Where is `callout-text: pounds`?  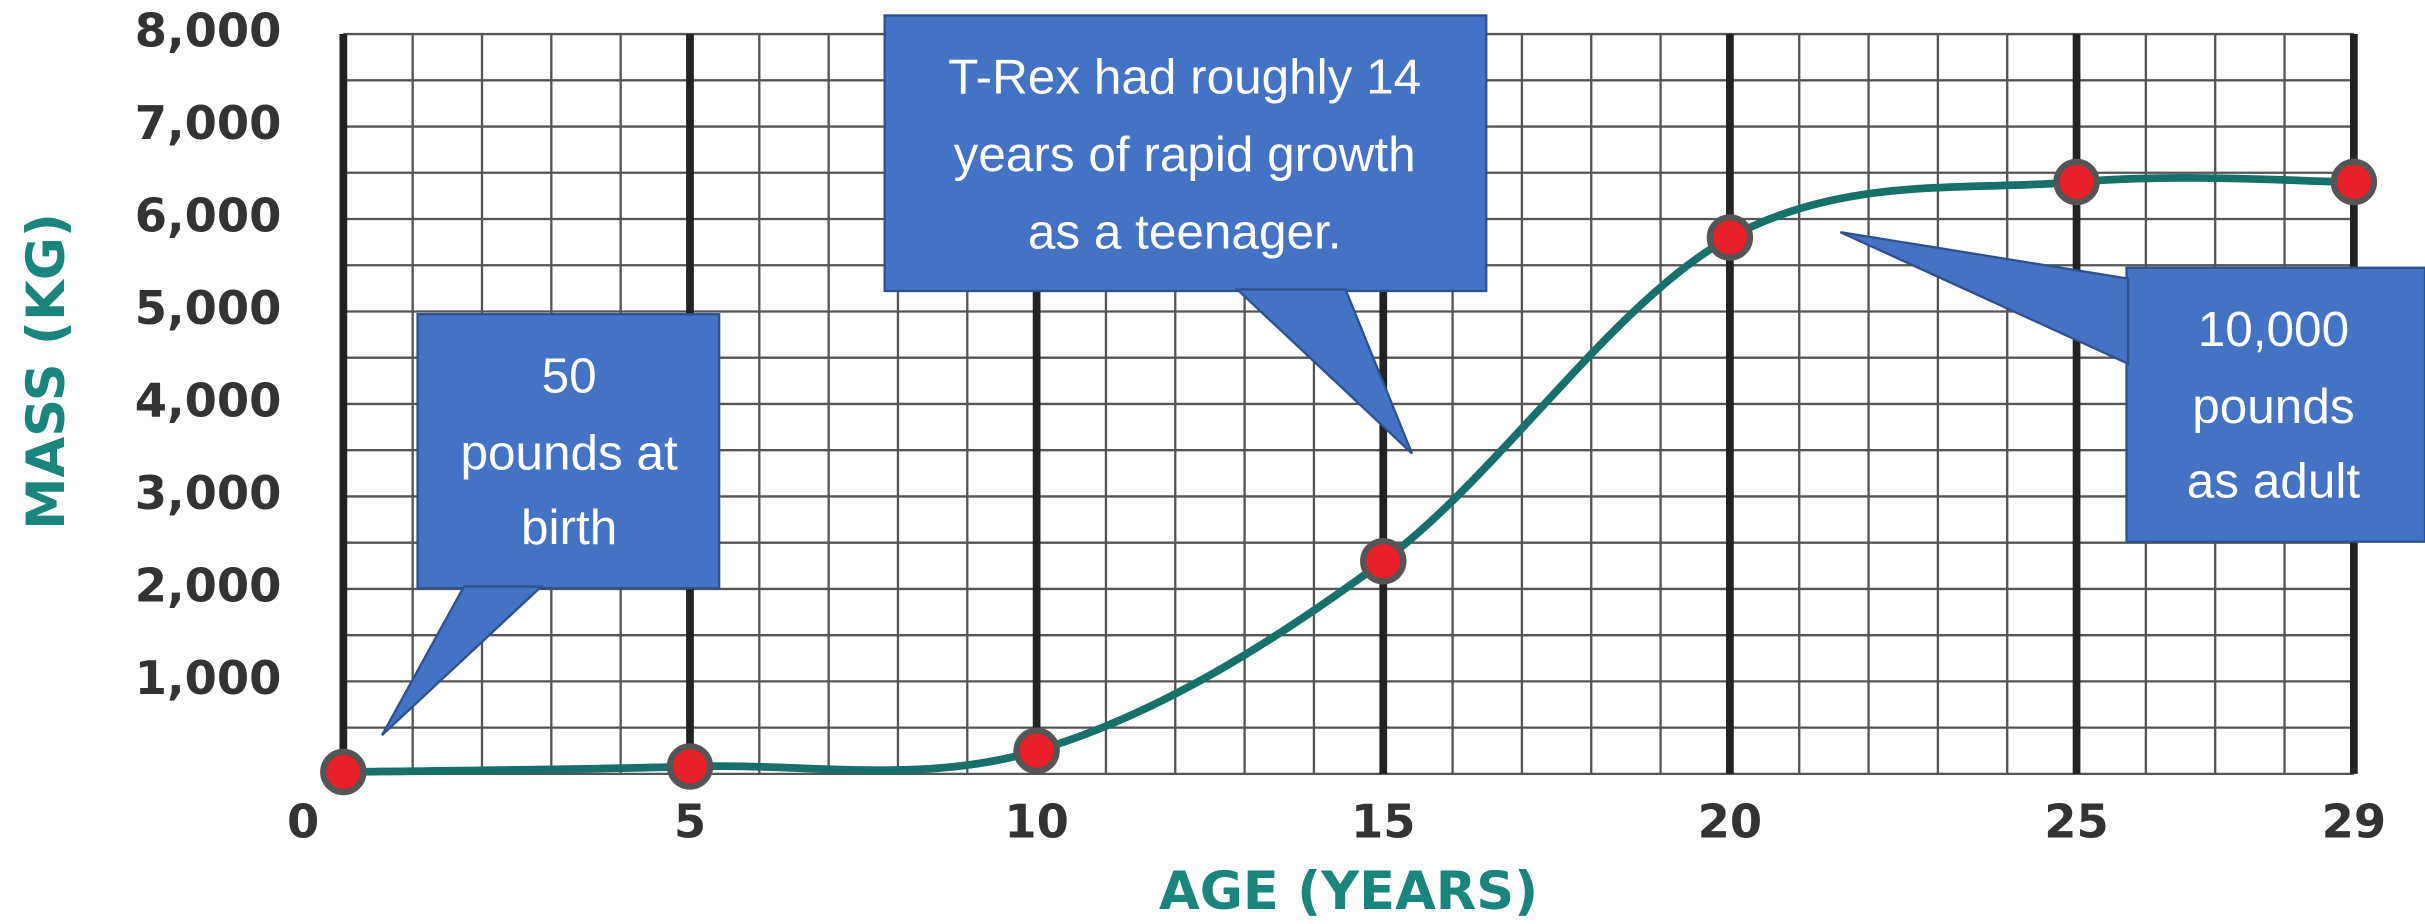
callout-text: pounds is located at coordinates (2273, 406).